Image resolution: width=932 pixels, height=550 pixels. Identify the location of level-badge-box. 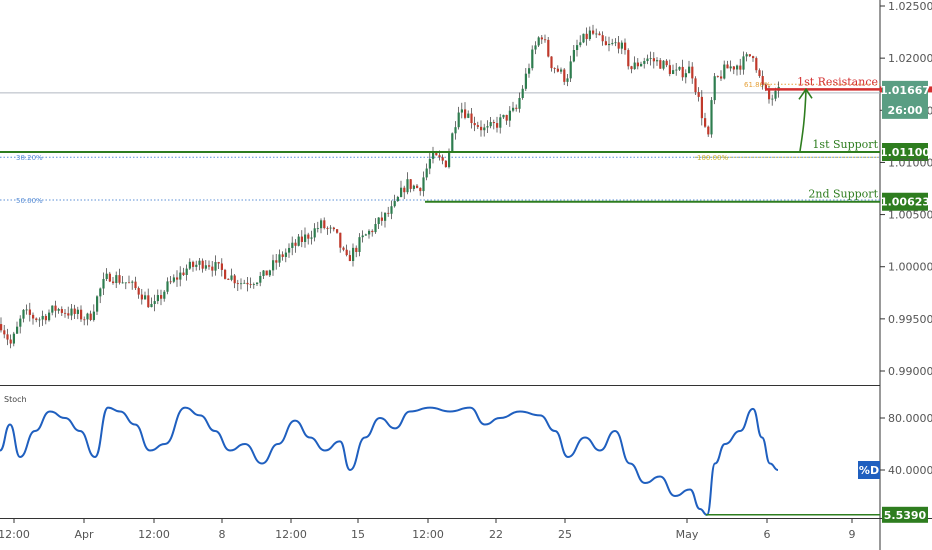
(905, 152).